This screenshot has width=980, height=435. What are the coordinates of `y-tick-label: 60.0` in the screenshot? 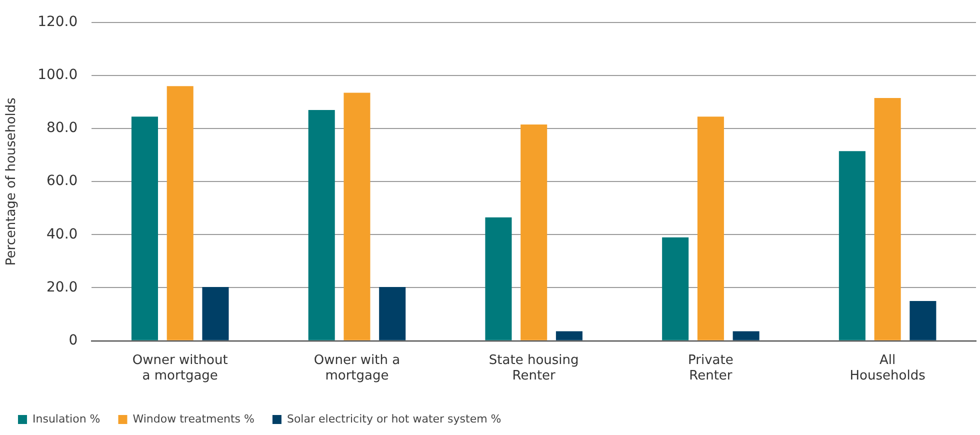 It's located at (62, 181).